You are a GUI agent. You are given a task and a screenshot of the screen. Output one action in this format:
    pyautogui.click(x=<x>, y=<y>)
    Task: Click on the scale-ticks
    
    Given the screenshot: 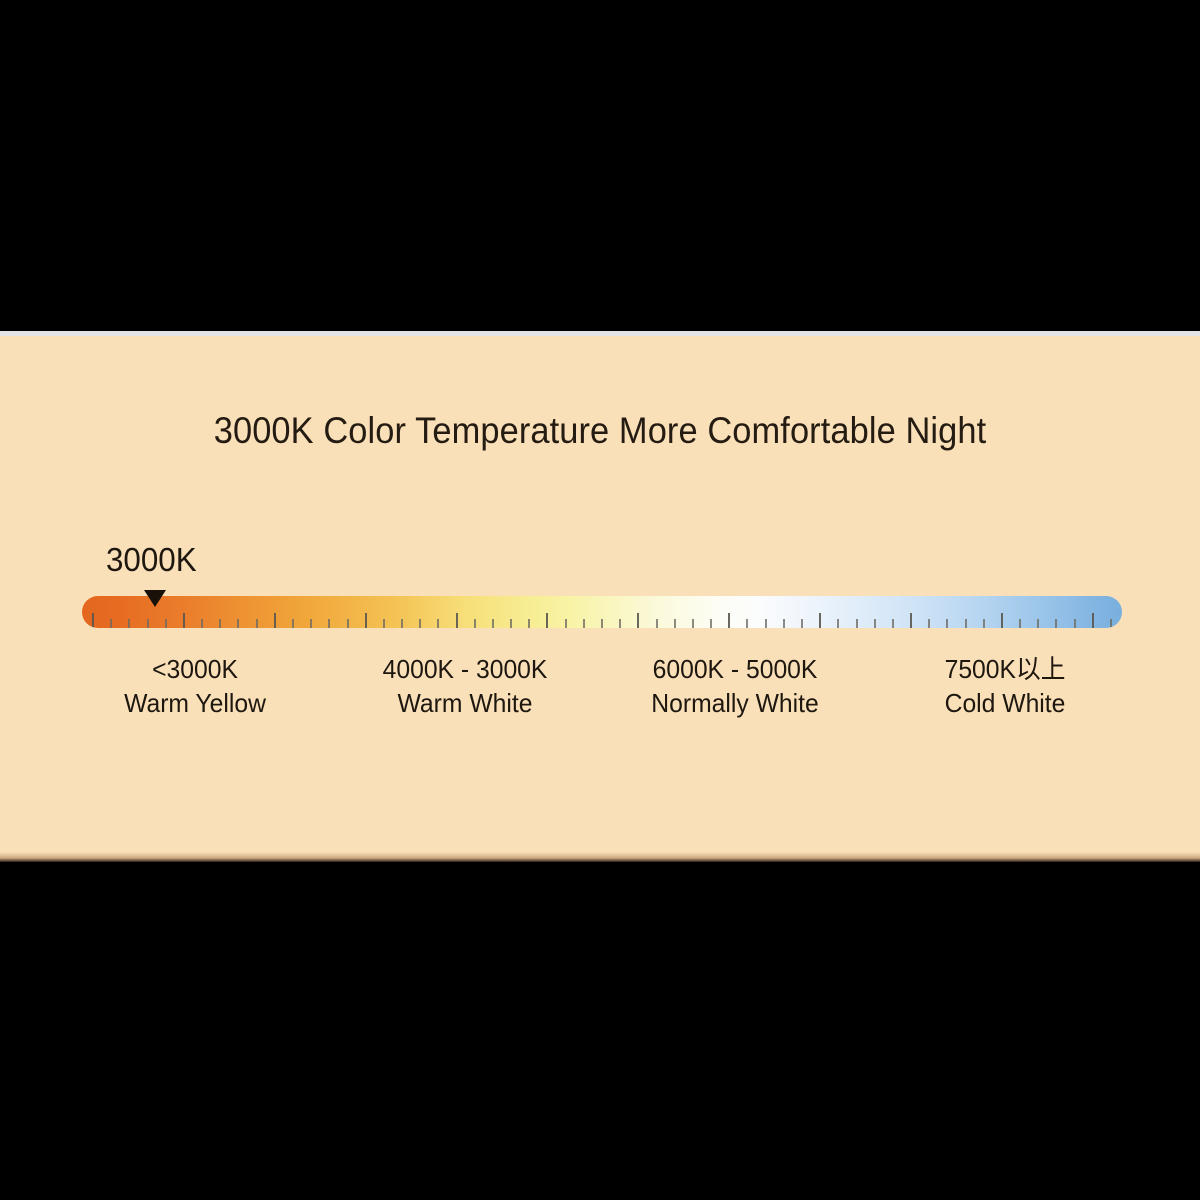 What is the action you would take?
    pyautogui.click(x=602, y=612)
    